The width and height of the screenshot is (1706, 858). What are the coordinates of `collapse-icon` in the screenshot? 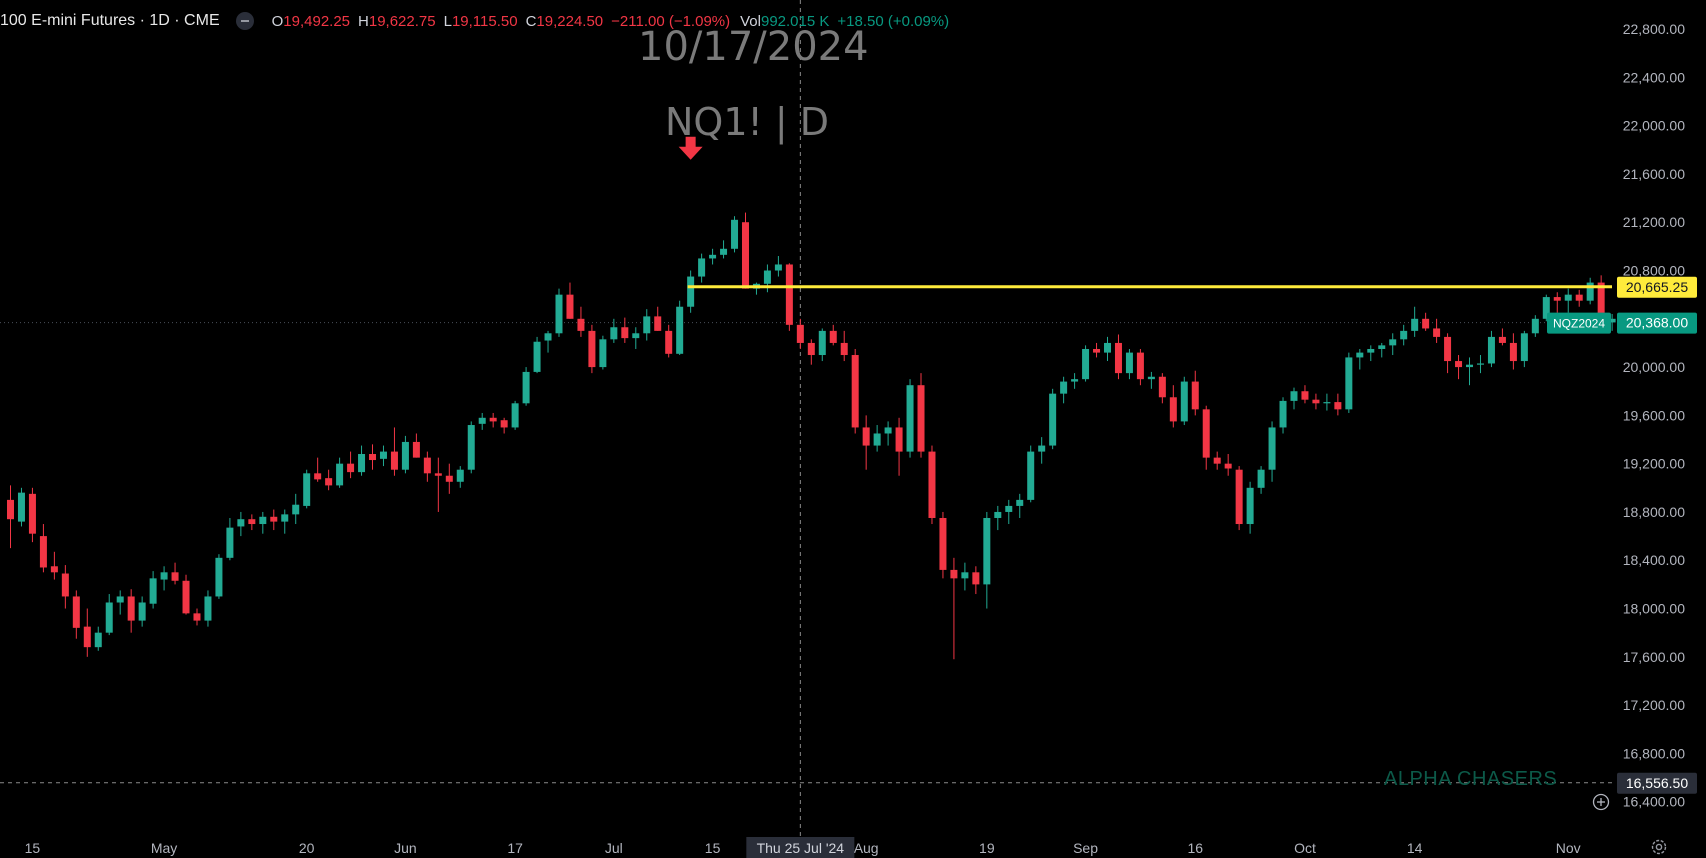 It's located at (244, 21).